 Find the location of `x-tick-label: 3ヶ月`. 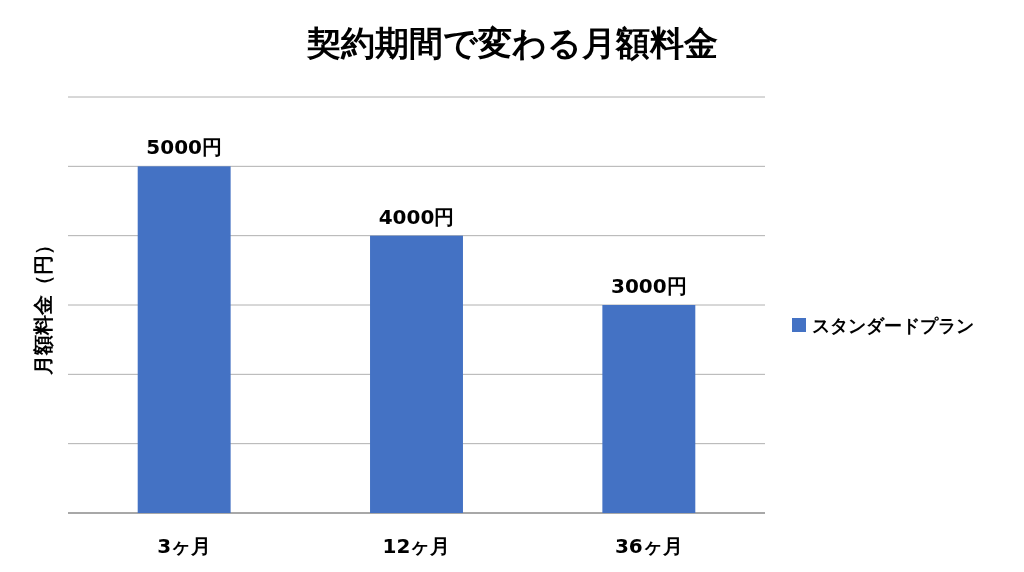

x-tick-label: 3ヶ月 is located at coordinates (184, 546).